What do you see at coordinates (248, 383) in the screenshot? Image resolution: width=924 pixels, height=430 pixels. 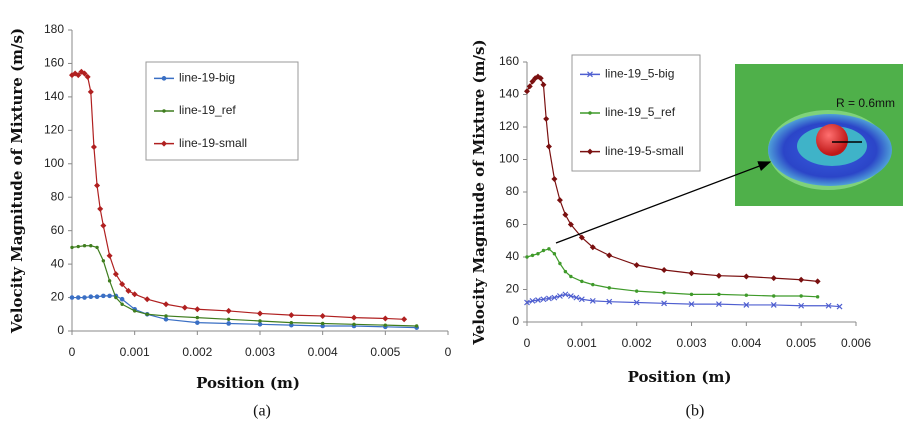 I see `x-axis-label: Position (m)` at bounding box center [248, 383].